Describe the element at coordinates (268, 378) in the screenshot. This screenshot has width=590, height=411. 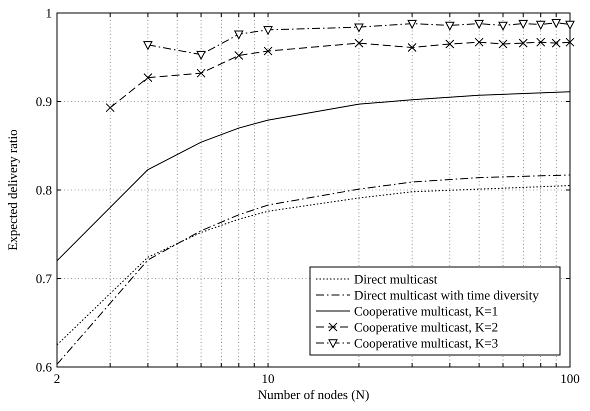
I see `x-tick-label: 10` at that location.